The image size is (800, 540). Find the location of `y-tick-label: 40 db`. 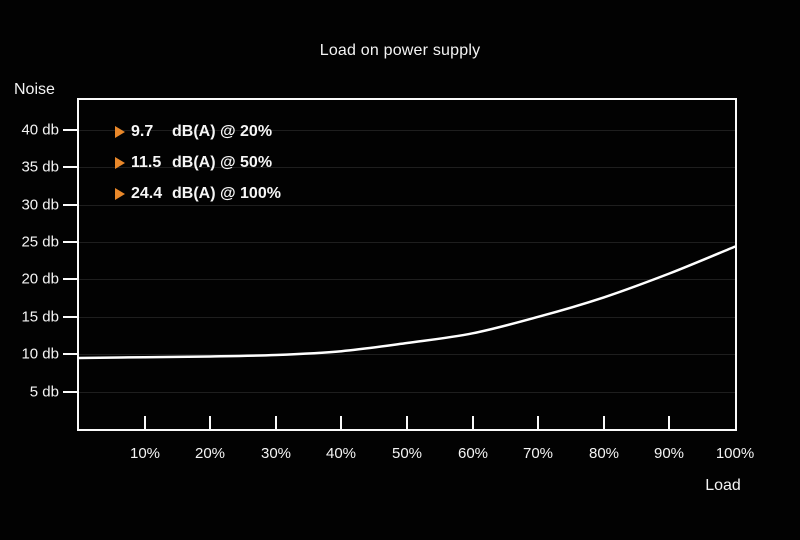

y-tick-label: 40 db is located at coordinates (40, 130).